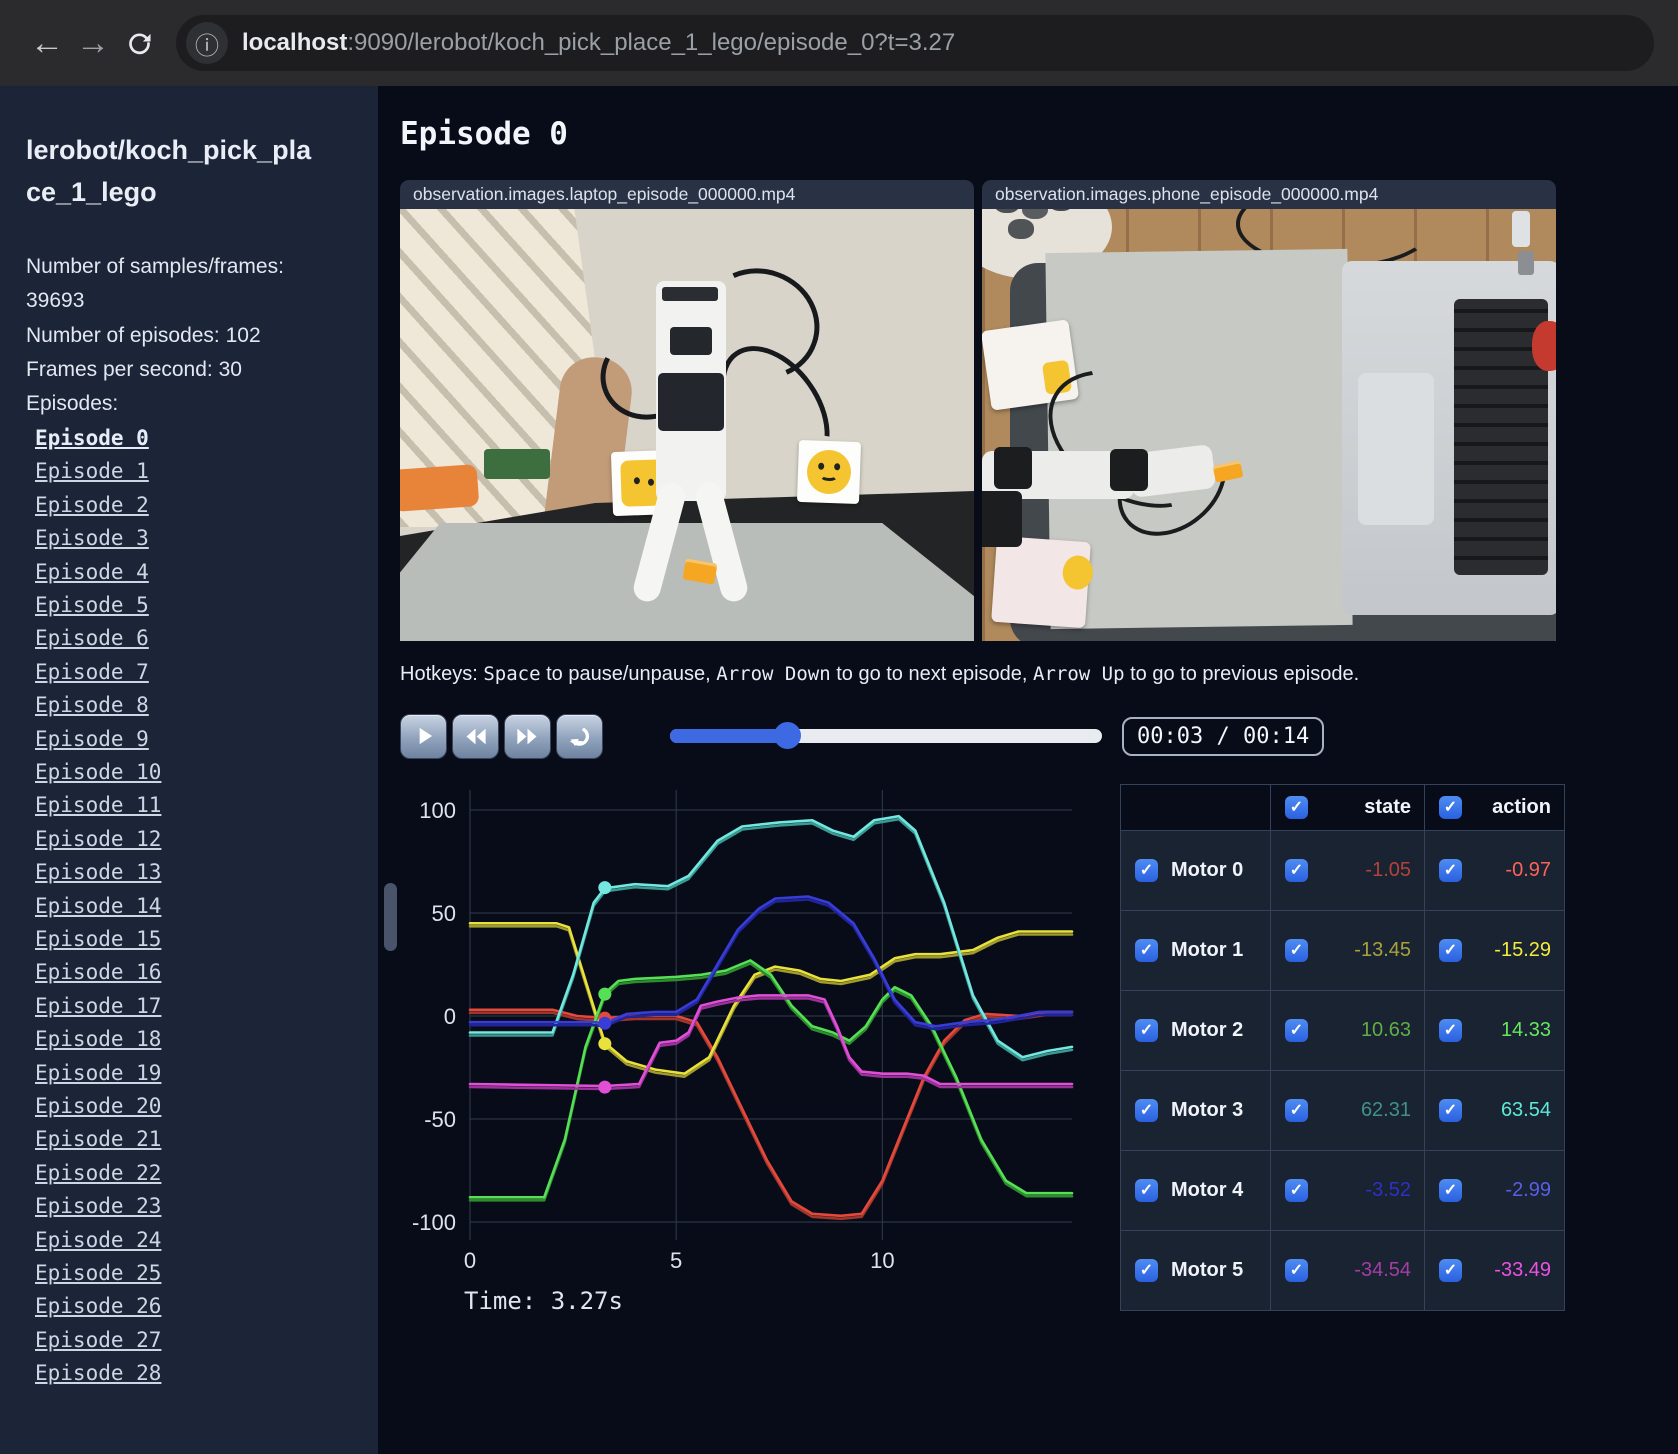 The height and width of the screenshot is (1454, 1678). What do you see at coordinates (92, 538) in the screenshot?
I see `sidebar-episode-link: Episode 3` at bounding box center [92, 538].